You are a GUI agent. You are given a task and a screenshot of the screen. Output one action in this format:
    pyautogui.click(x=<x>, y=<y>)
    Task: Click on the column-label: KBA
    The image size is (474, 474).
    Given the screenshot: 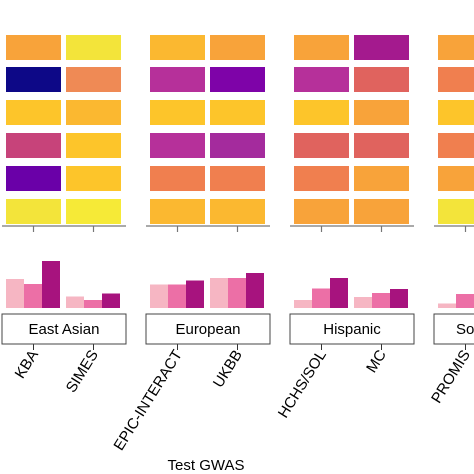 What is the action you would take?
    pyautogui.click(x=27, y=364)
    